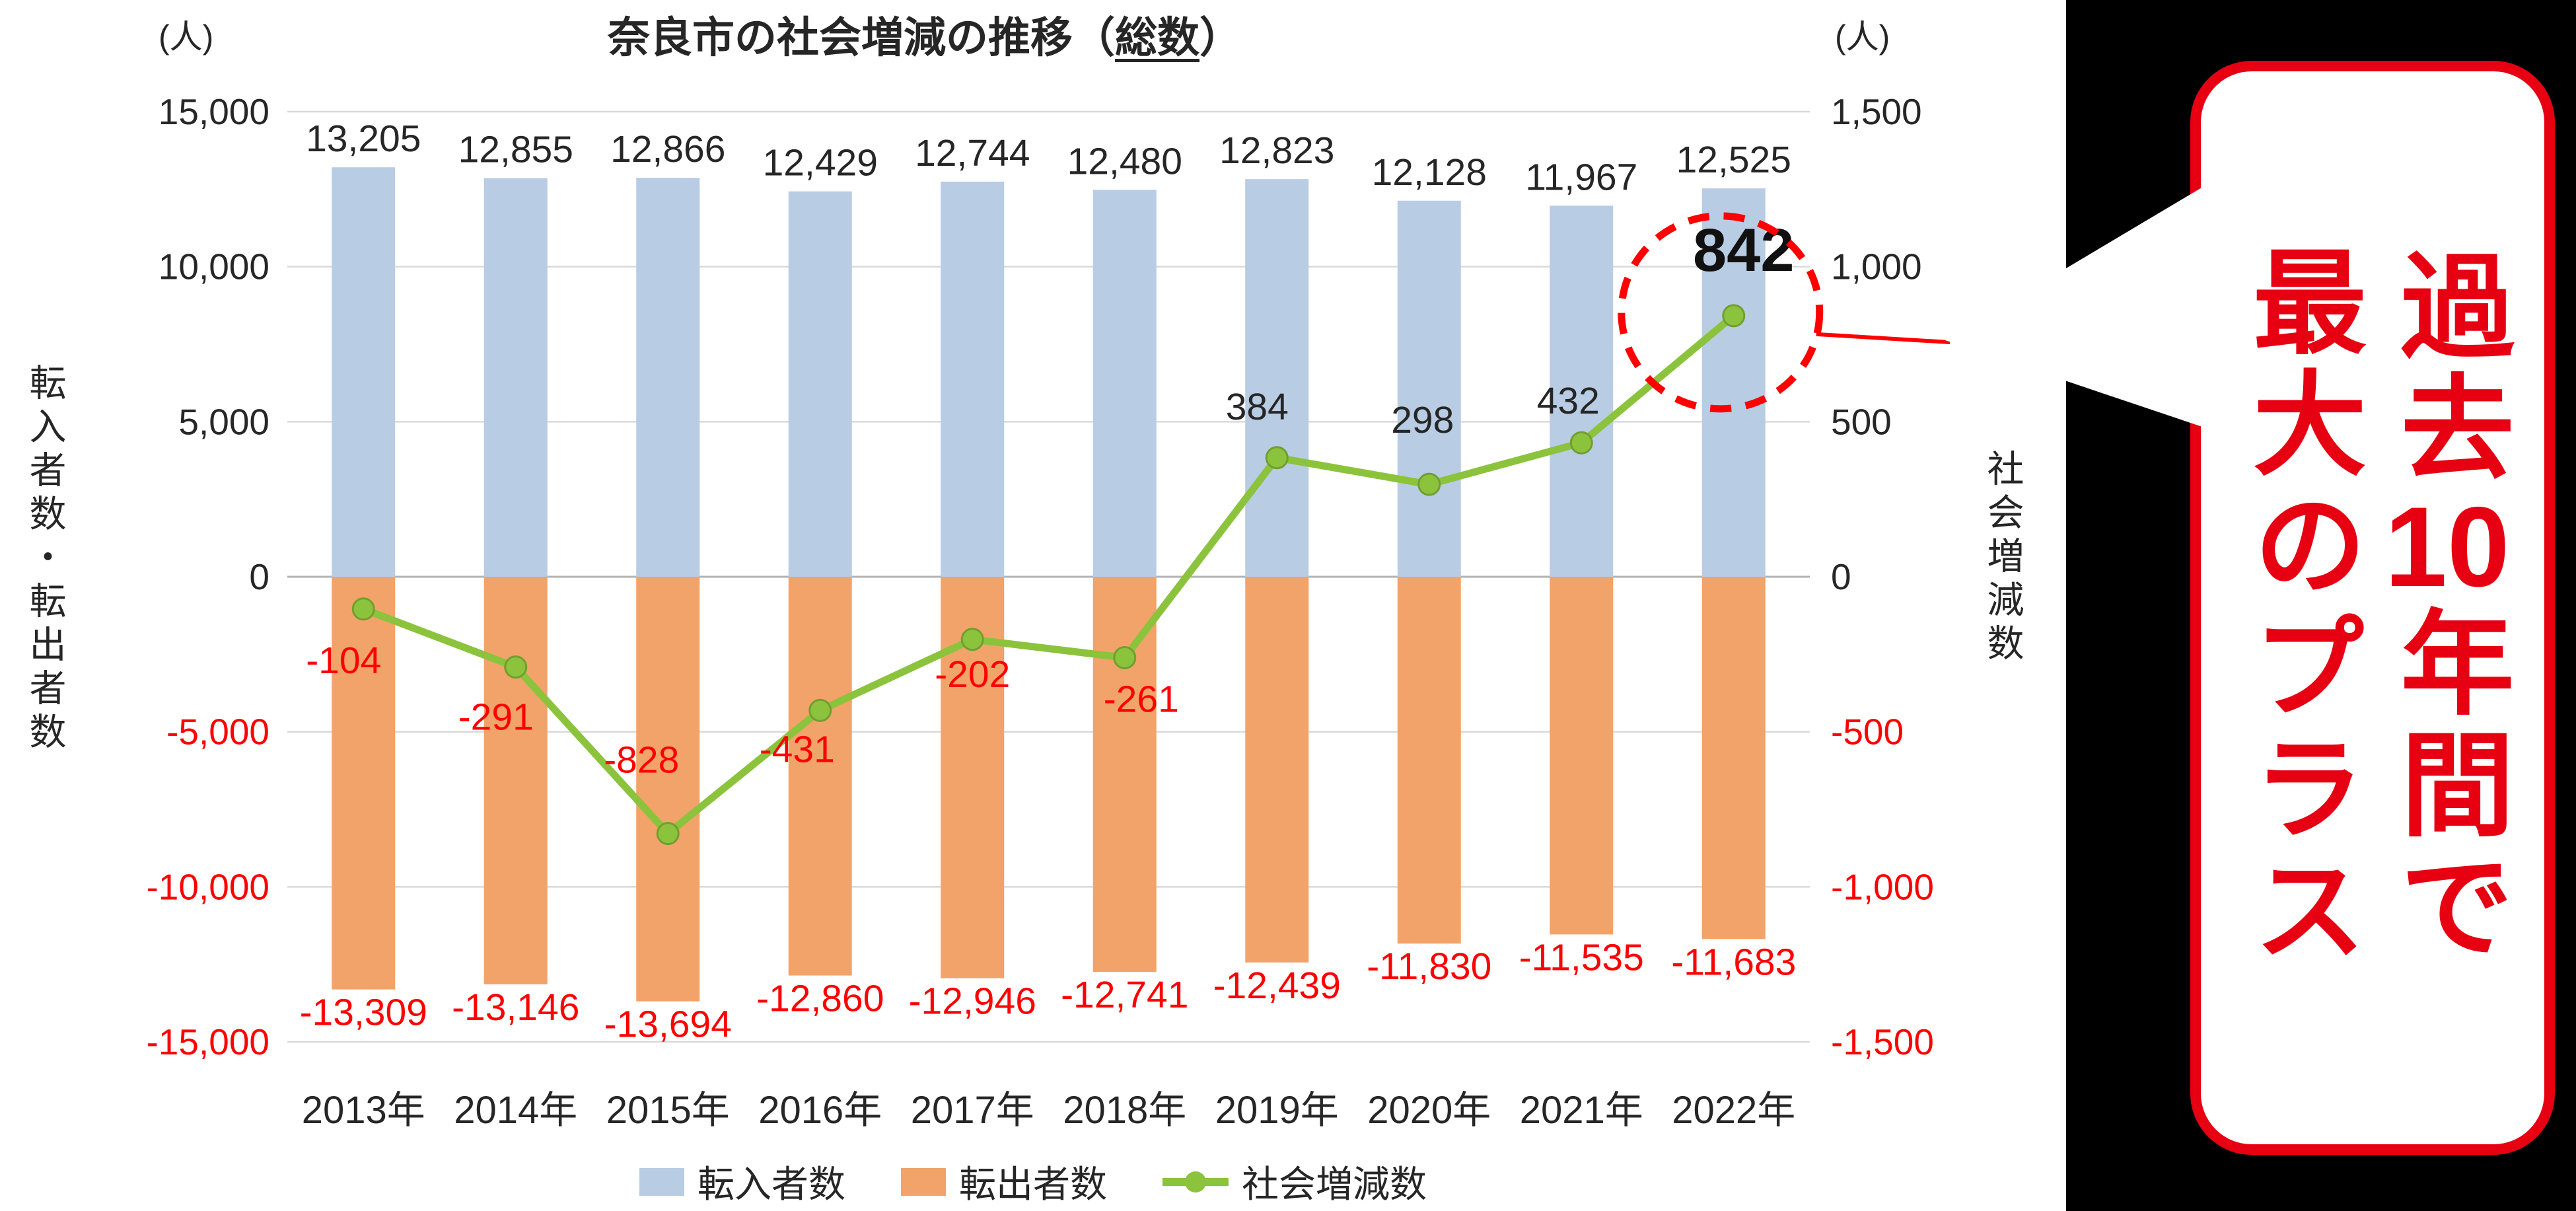 The image size is (2576, 1211). Describe the element at coordinates (1124, 161) in the screenshot. I see `bar-in-label: 12,480` at that location.